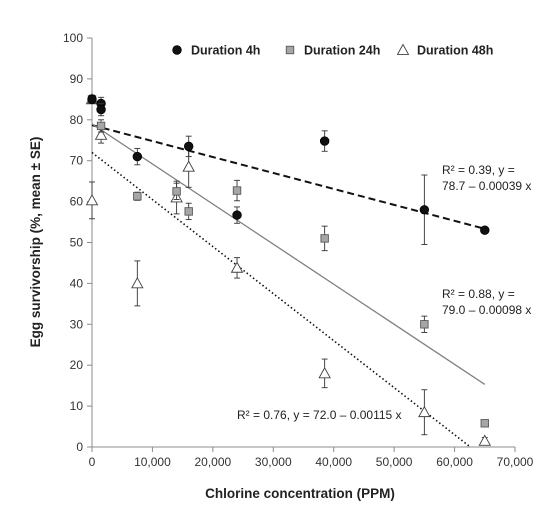  I want to click on legend-label: Duration 24h, so click(342, 51).